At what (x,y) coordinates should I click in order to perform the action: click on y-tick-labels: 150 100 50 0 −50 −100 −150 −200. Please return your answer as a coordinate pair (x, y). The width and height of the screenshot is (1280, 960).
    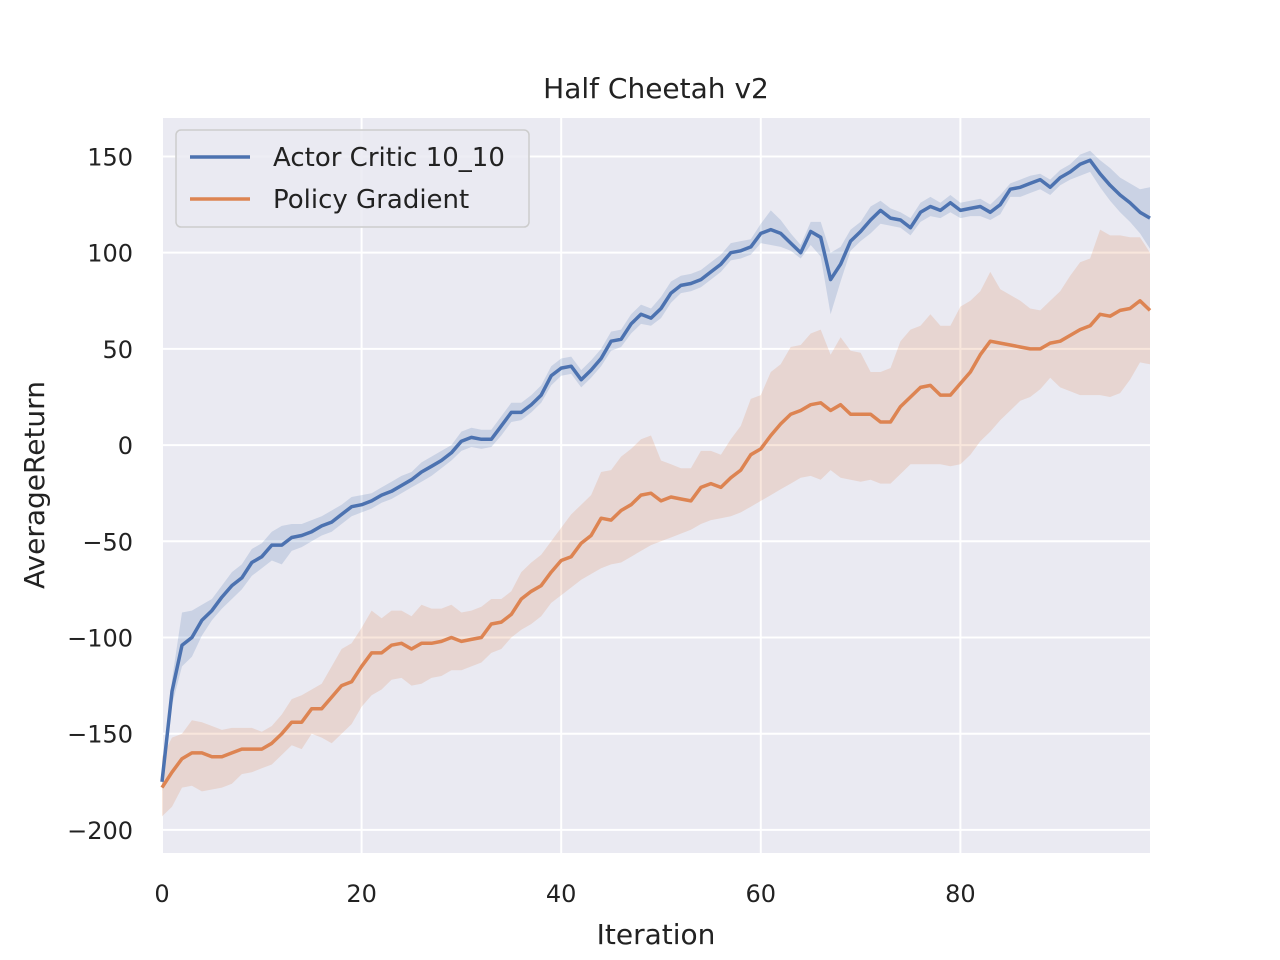
    Looking at the image, I should click on (100, 493).